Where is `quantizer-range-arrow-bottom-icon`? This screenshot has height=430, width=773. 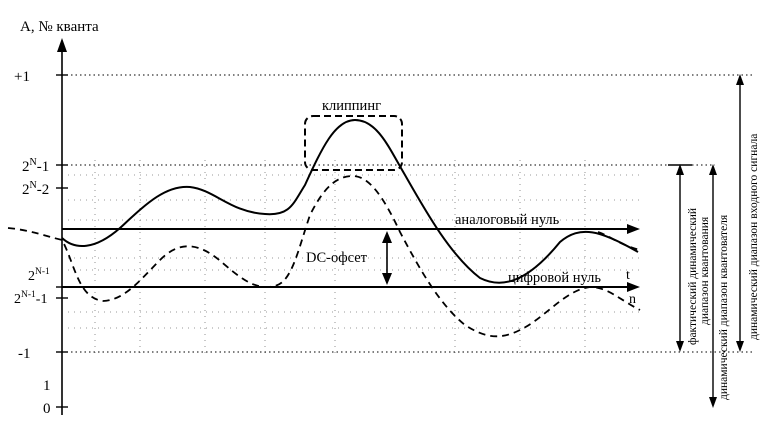 quantizer-range-arrow-bottom-icon is located at coordinates (713, 402).